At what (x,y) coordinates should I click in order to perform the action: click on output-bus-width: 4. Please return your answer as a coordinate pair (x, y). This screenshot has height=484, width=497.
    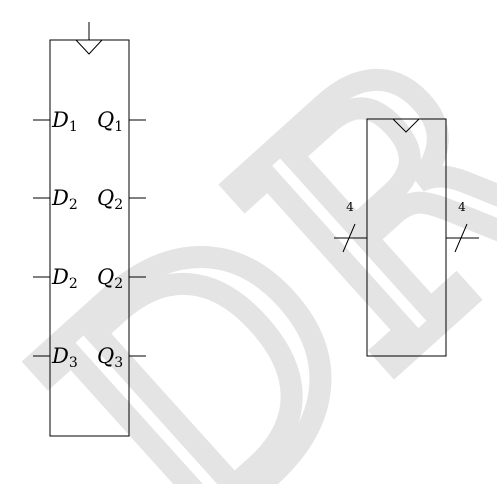
    Looking at the image, I should click on (462, 207).